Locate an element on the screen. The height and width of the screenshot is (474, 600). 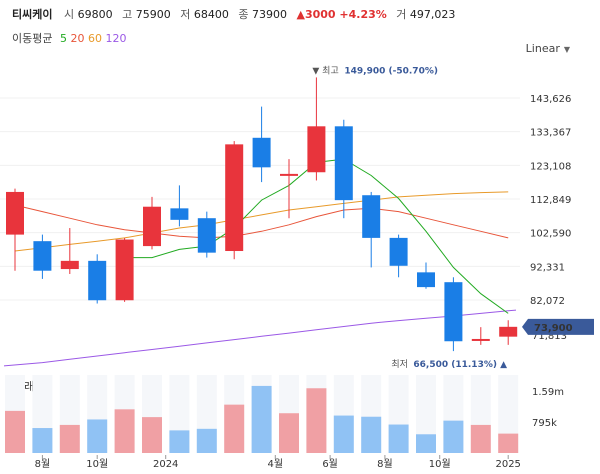
volume-tick-label: 795k is located at coordinates (544, 423).